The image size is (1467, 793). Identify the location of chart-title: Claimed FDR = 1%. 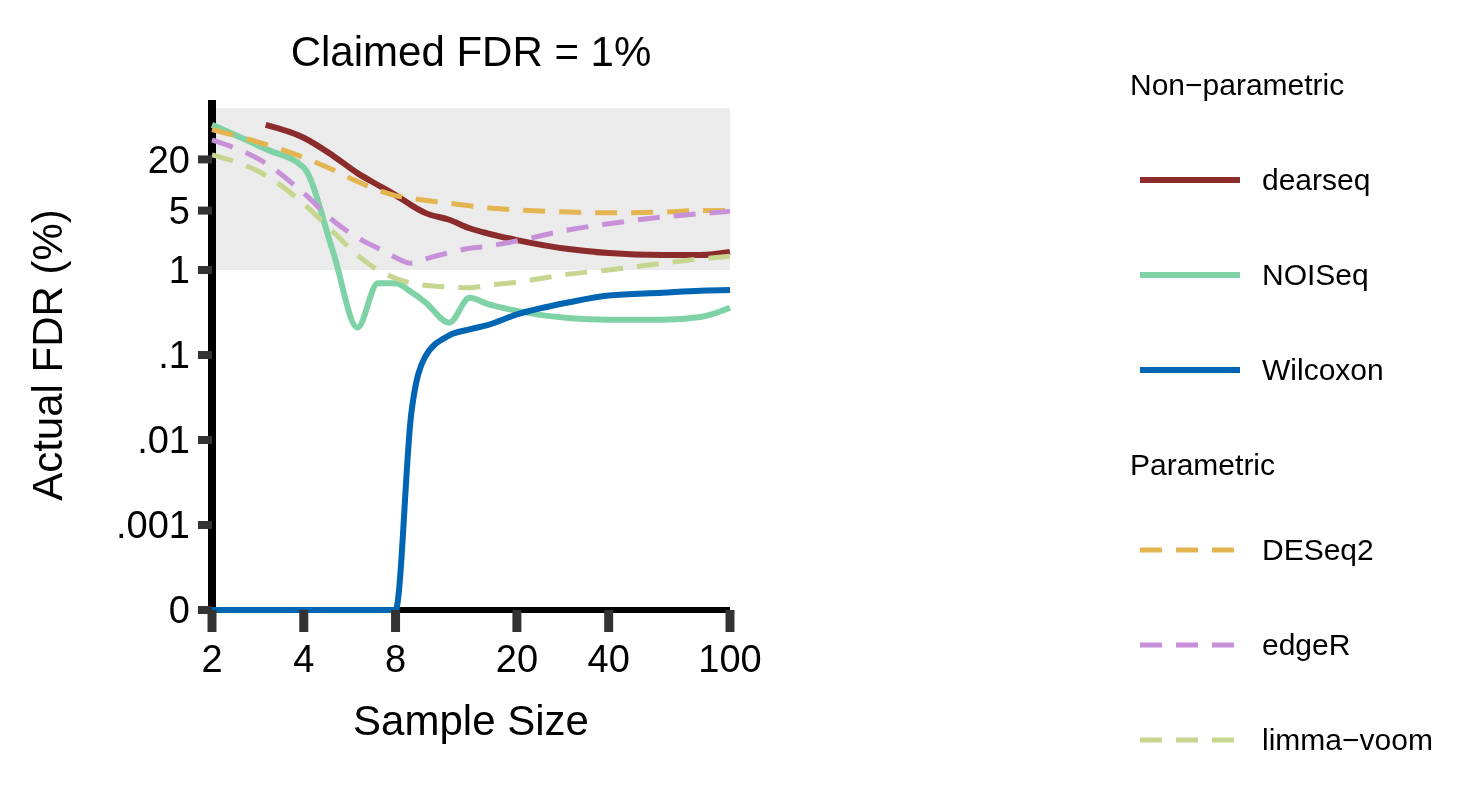
(471, 51).